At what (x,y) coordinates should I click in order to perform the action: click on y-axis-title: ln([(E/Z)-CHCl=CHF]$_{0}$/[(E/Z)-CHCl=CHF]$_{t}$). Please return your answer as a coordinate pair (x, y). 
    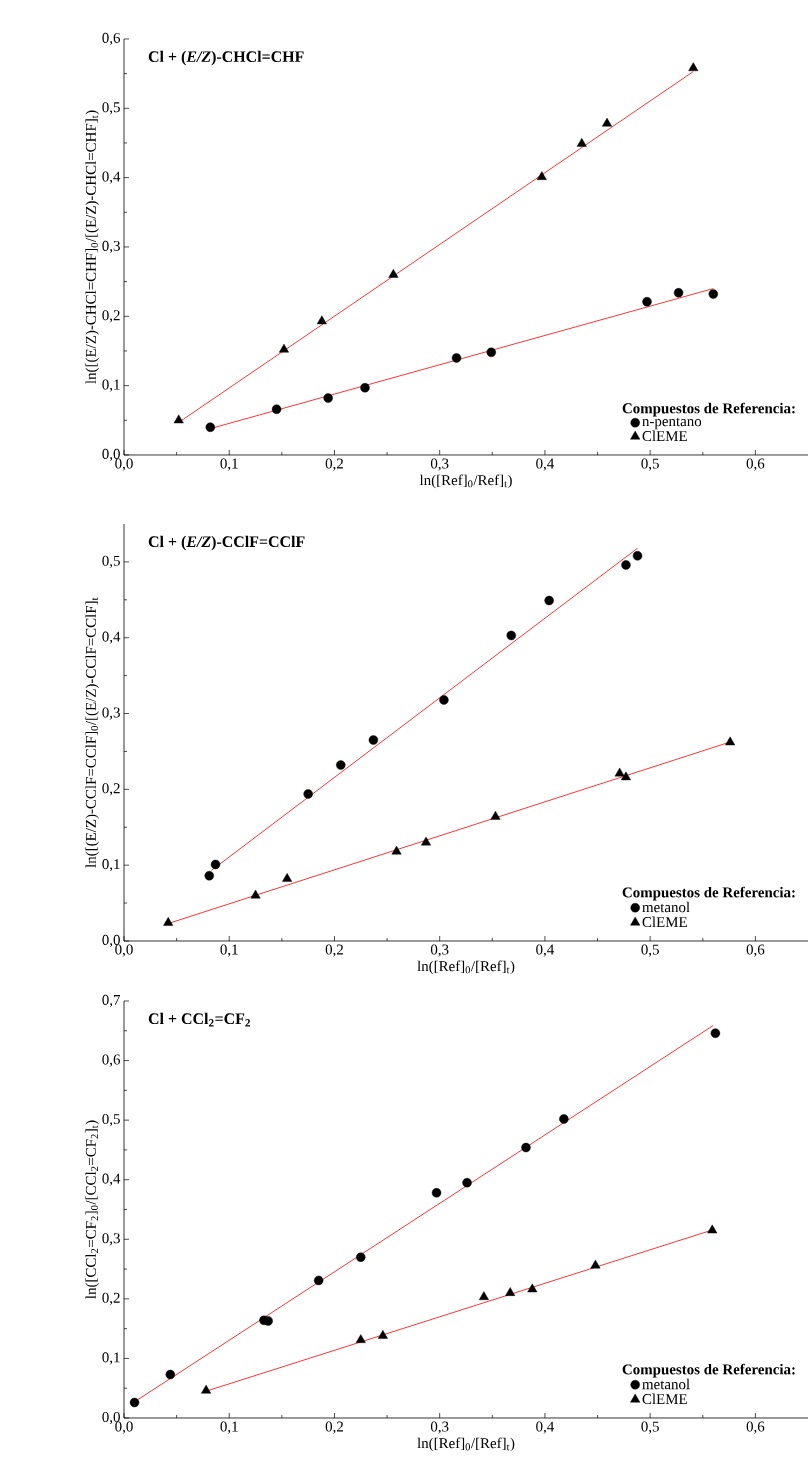
    Looking at the image, I should click on (92, 247).